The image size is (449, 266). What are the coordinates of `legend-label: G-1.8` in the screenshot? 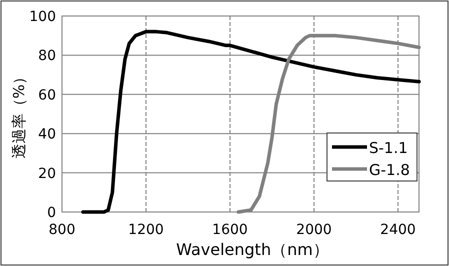 It's located at (389, 170).